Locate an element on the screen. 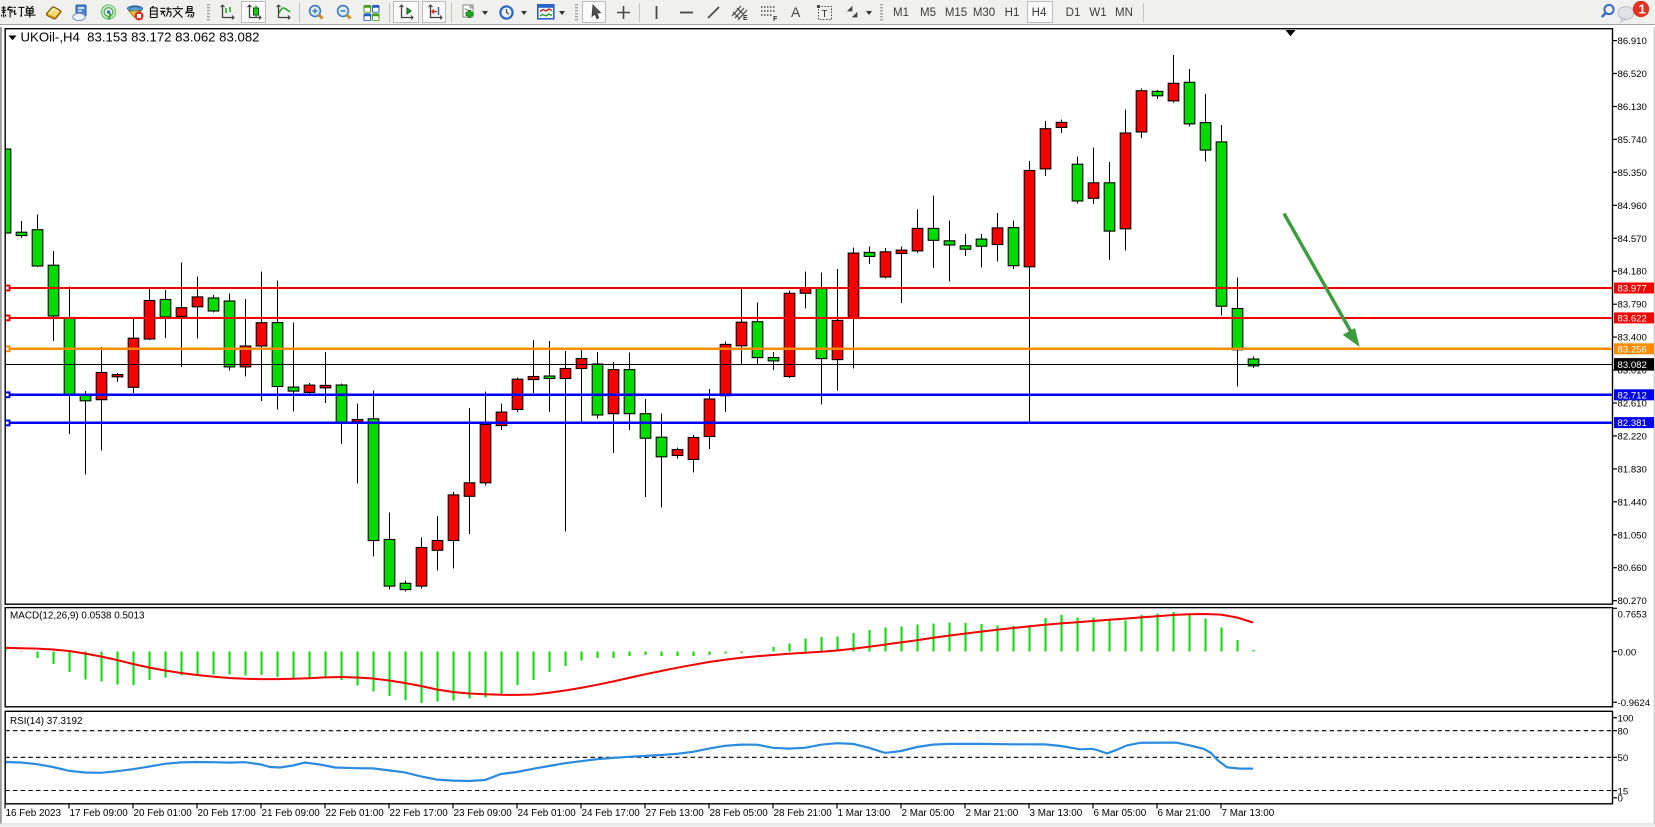 The width and height of the screenshot is (1655, 827). svg-text: 15 is located at coordinates (1623, 791).